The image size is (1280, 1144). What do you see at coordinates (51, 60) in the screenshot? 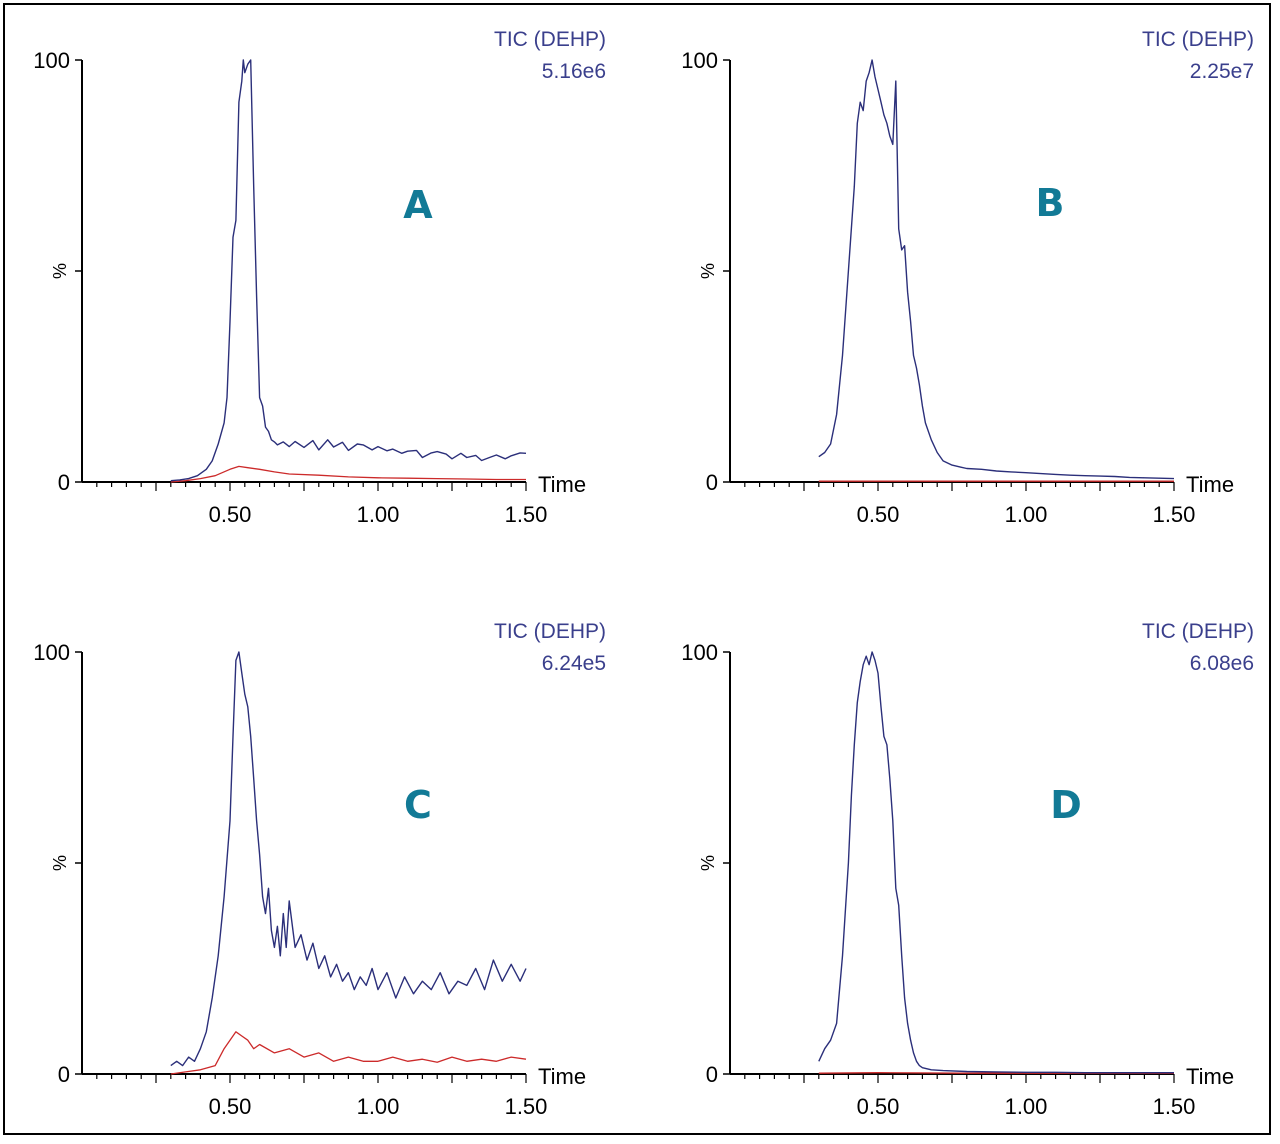
I see `panel-a-y-tick-label-100: 100` at bounding box center [51, 60].